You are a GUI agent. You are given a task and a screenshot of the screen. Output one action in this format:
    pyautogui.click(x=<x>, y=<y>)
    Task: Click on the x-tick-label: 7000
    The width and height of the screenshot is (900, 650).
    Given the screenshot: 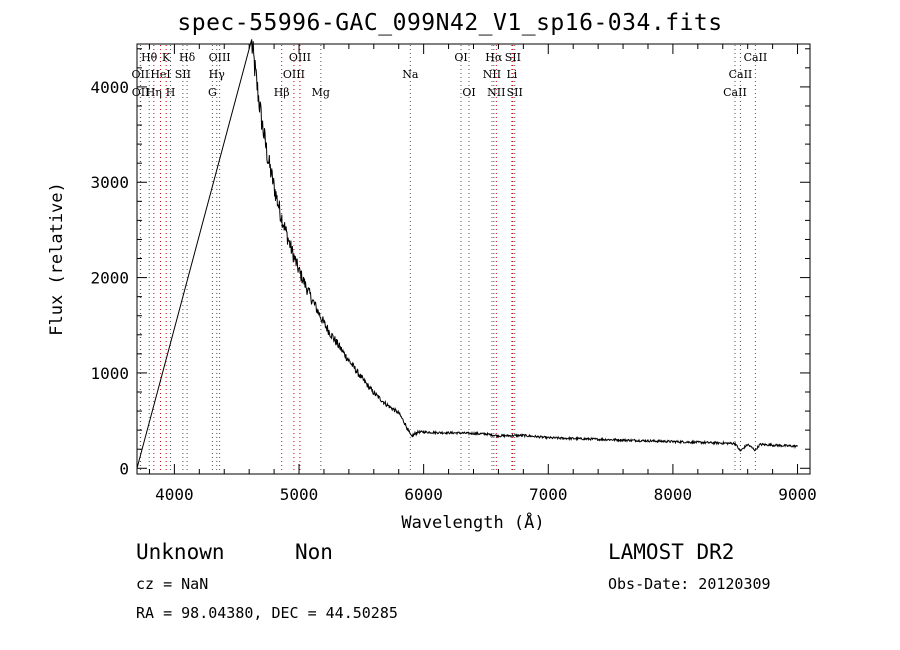 What is the action you would take?
    pyautogui.click(x=548, y=494)
    